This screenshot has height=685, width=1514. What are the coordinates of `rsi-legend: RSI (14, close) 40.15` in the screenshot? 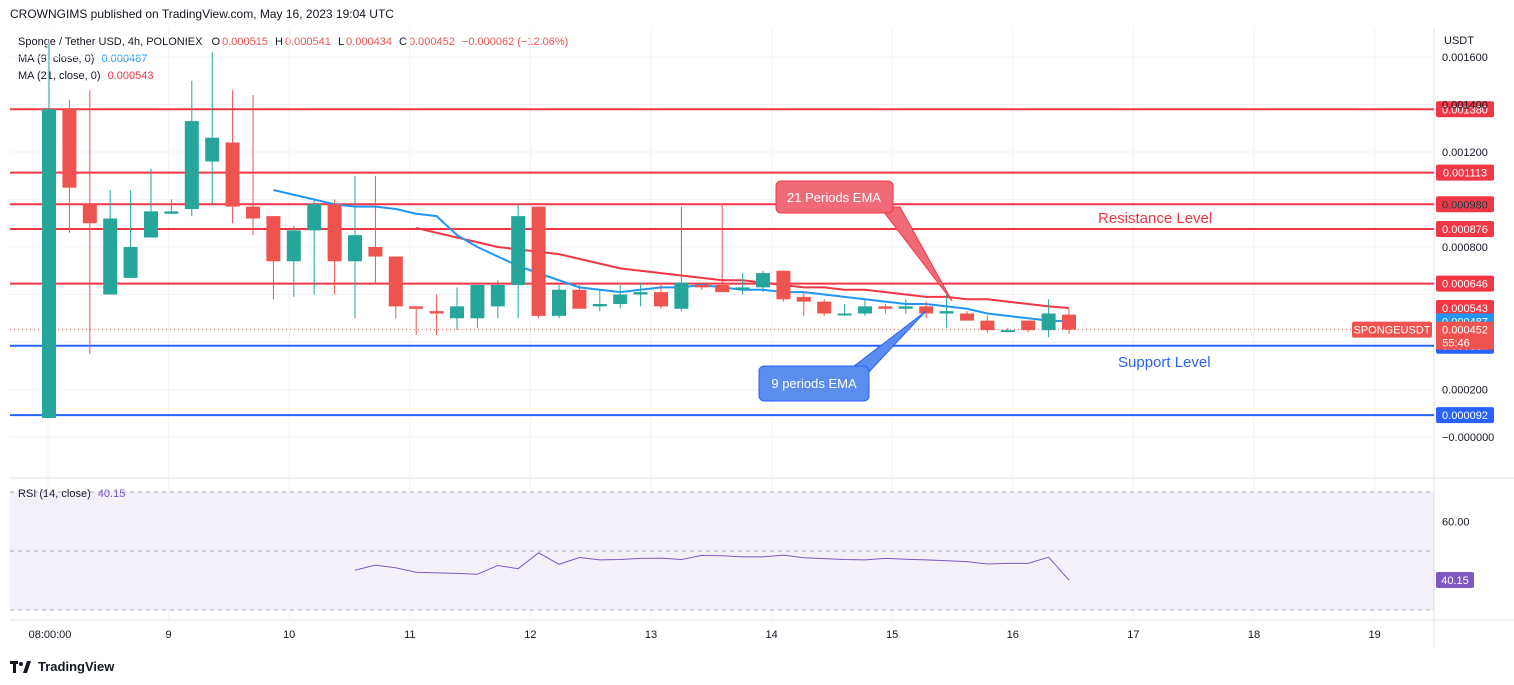 It's located at (71, 494).